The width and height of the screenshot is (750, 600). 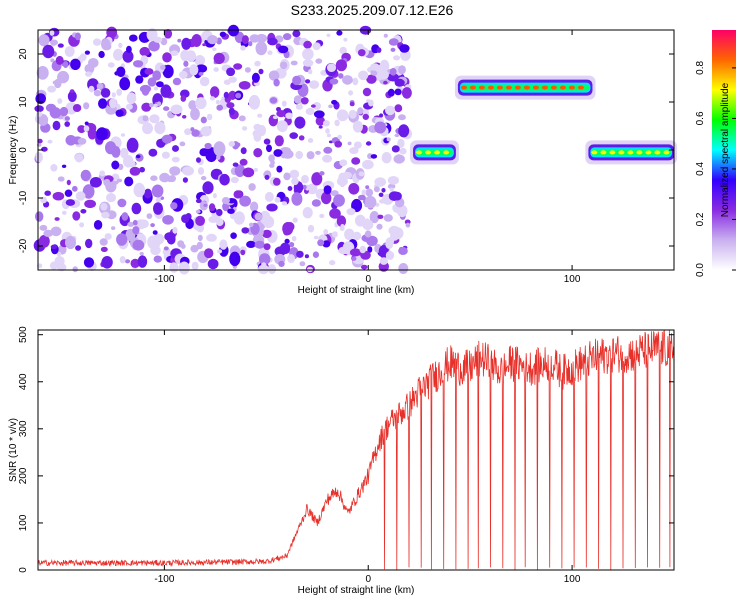 I want to click on y-tick-label: 500, so click(x=23, y=334).